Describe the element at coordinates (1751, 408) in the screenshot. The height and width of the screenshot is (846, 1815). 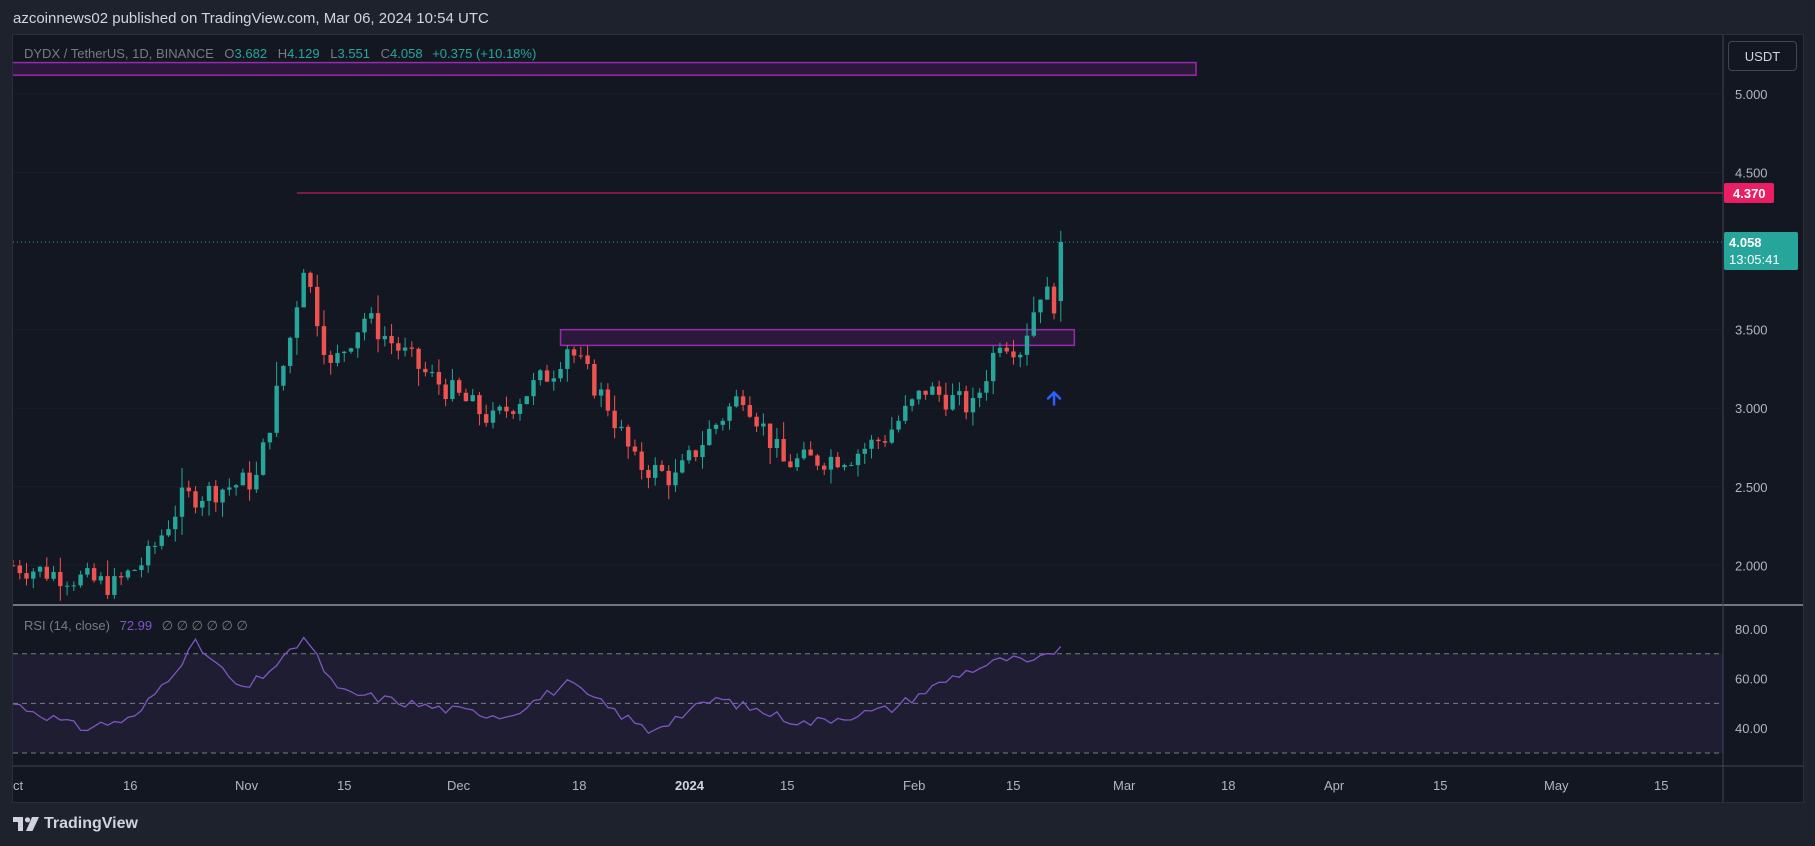
I see `price-tick-label: 3.000` at that location.